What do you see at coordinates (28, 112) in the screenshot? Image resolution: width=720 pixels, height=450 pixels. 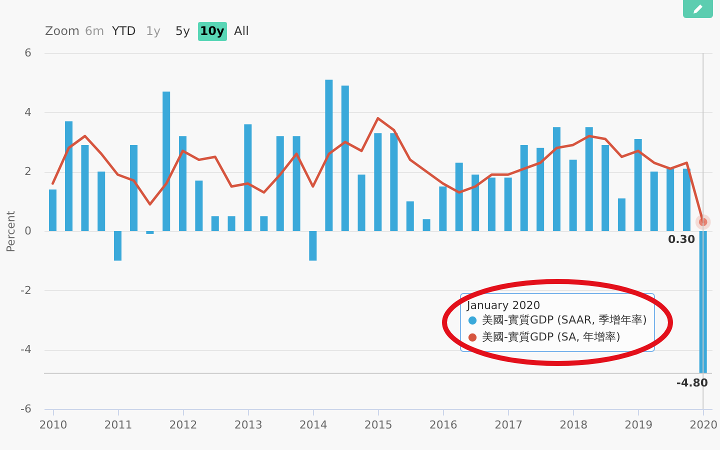 I see `y-tick-label: 4` at bounding box center [28, 112].